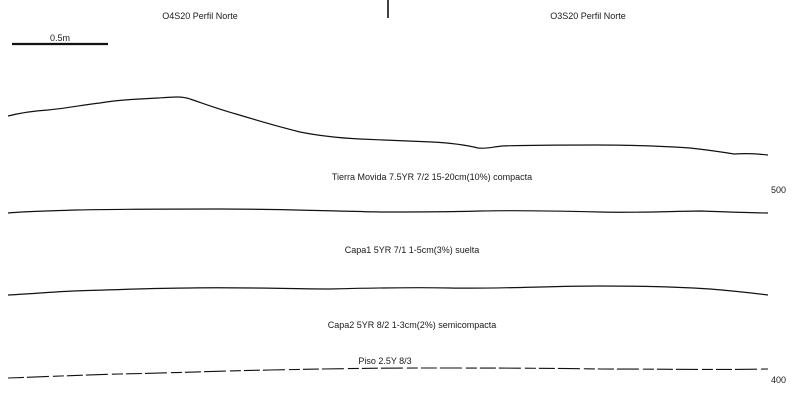 Image resolution: width=792 pixels, height=395 pixels. What do you see at coordinates (779, 190) in the screenshot?
I see `elevation-label-upper: 500` at bounding box center [779, 190].